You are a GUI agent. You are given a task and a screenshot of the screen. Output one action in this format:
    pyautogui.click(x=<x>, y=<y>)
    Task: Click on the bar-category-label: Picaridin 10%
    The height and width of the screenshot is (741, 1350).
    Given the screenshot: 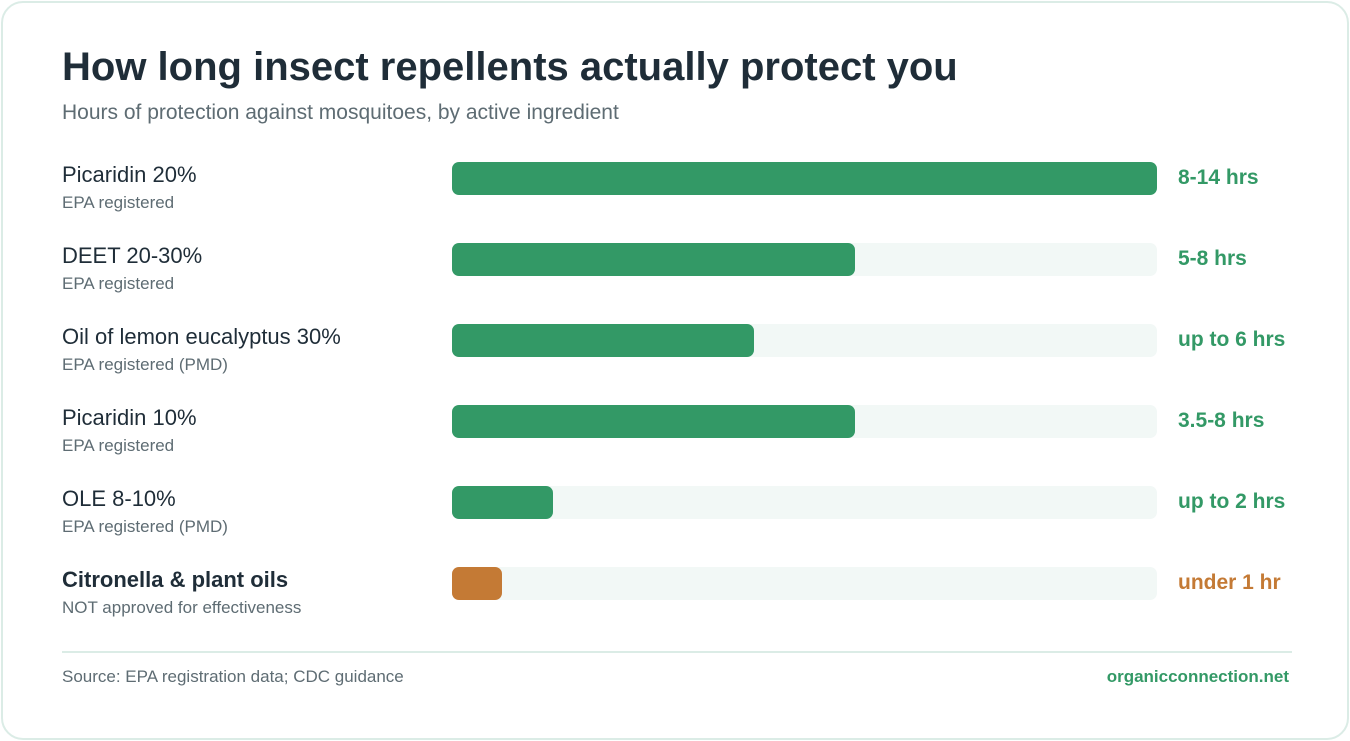 What is the action you would take?
    pyautogui.click(x=129, y=417)
    